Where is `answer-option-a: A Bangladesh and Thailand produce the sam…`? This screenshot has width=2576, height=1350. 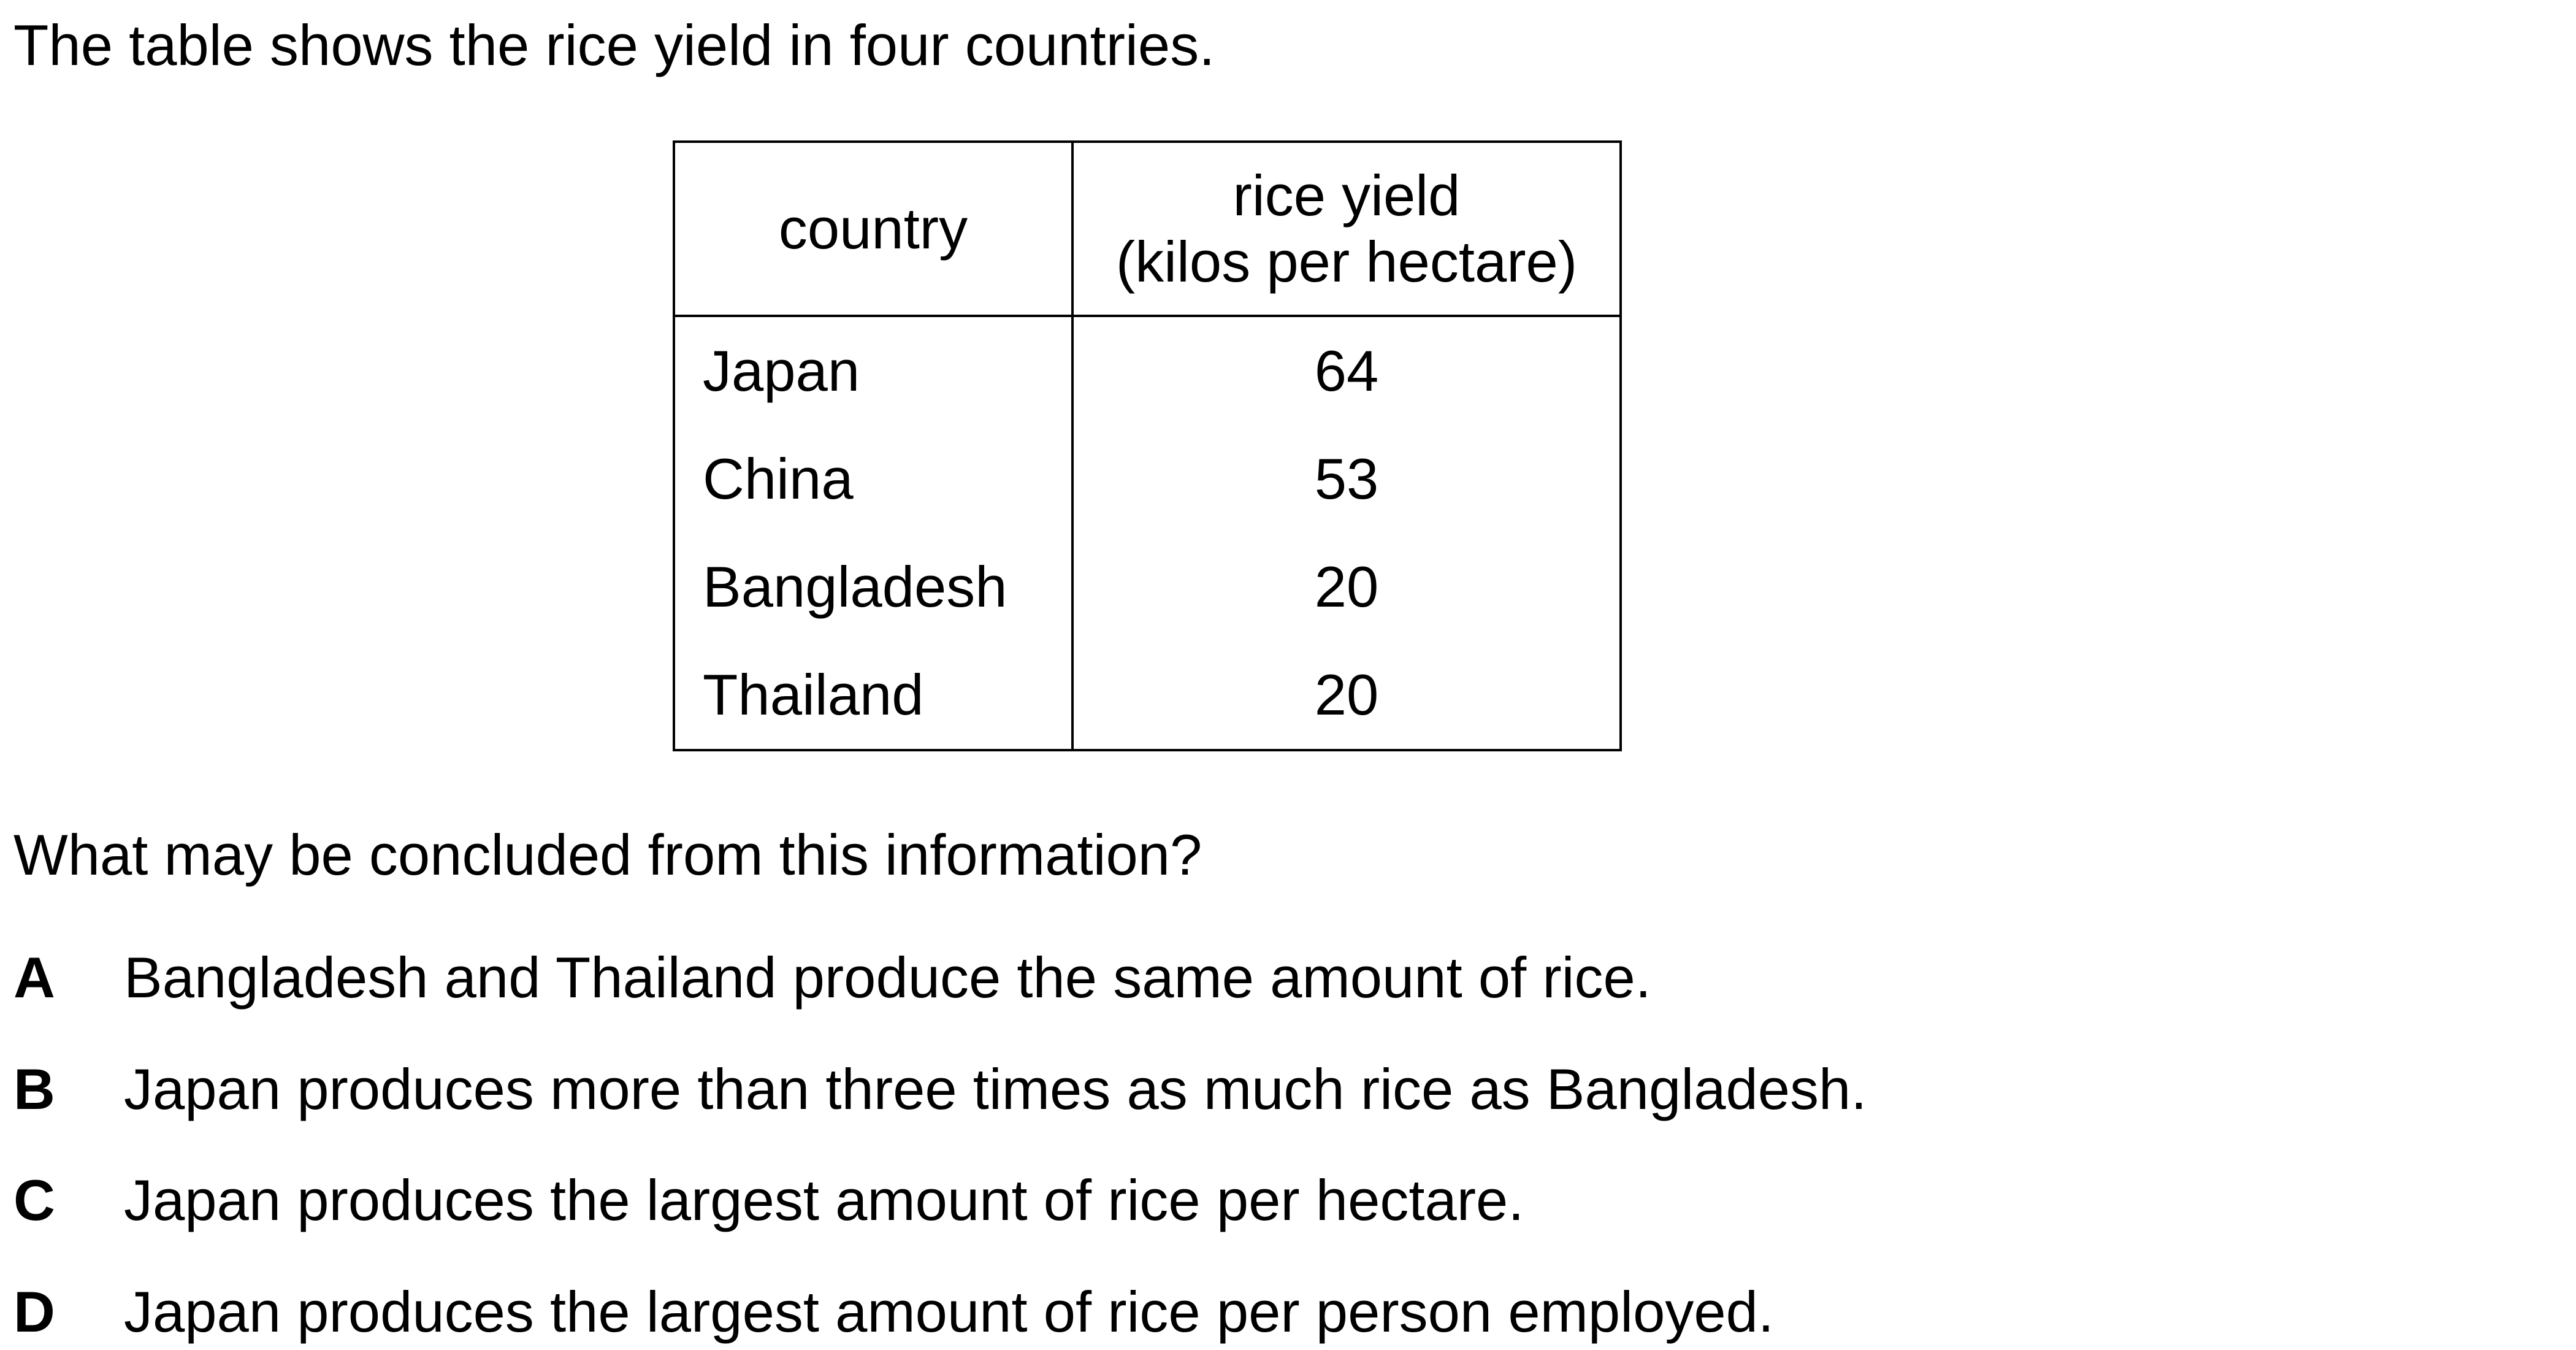
answer-option-a: A Bangladesh and Thailand produce the sam… is located at coordinates (832, 978).